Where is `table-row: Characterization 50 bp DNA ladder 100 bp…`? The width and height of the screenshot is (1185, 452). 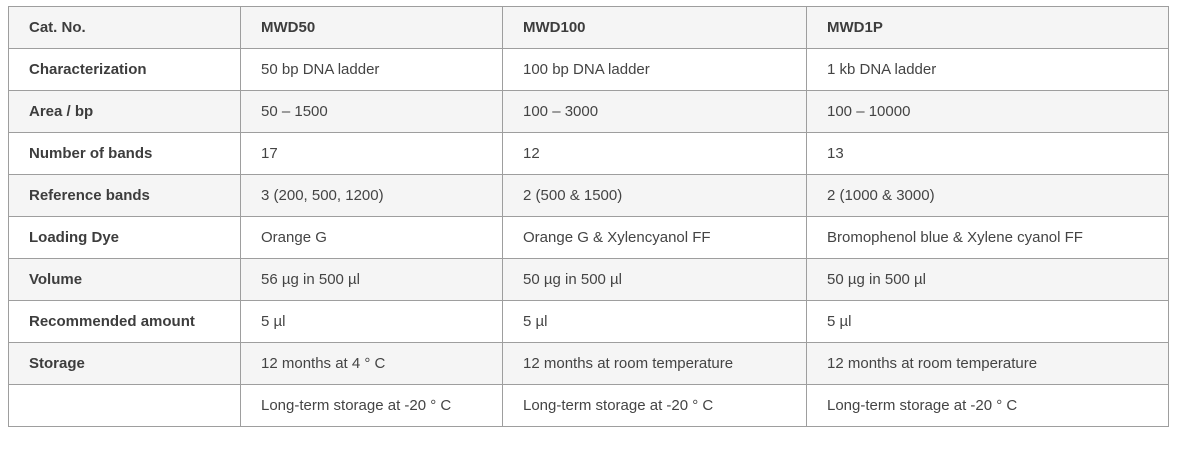 table-row: Characterization 50 bp DNA ladder 100 bp… is located at coordinates (588, 69).